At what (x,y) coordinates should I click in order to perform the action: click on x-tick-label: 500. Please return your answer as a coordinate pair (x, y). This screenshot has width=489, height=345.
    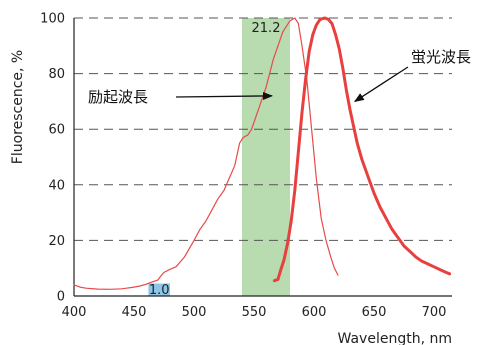
    Looking at the image, I should click on (194, 312).